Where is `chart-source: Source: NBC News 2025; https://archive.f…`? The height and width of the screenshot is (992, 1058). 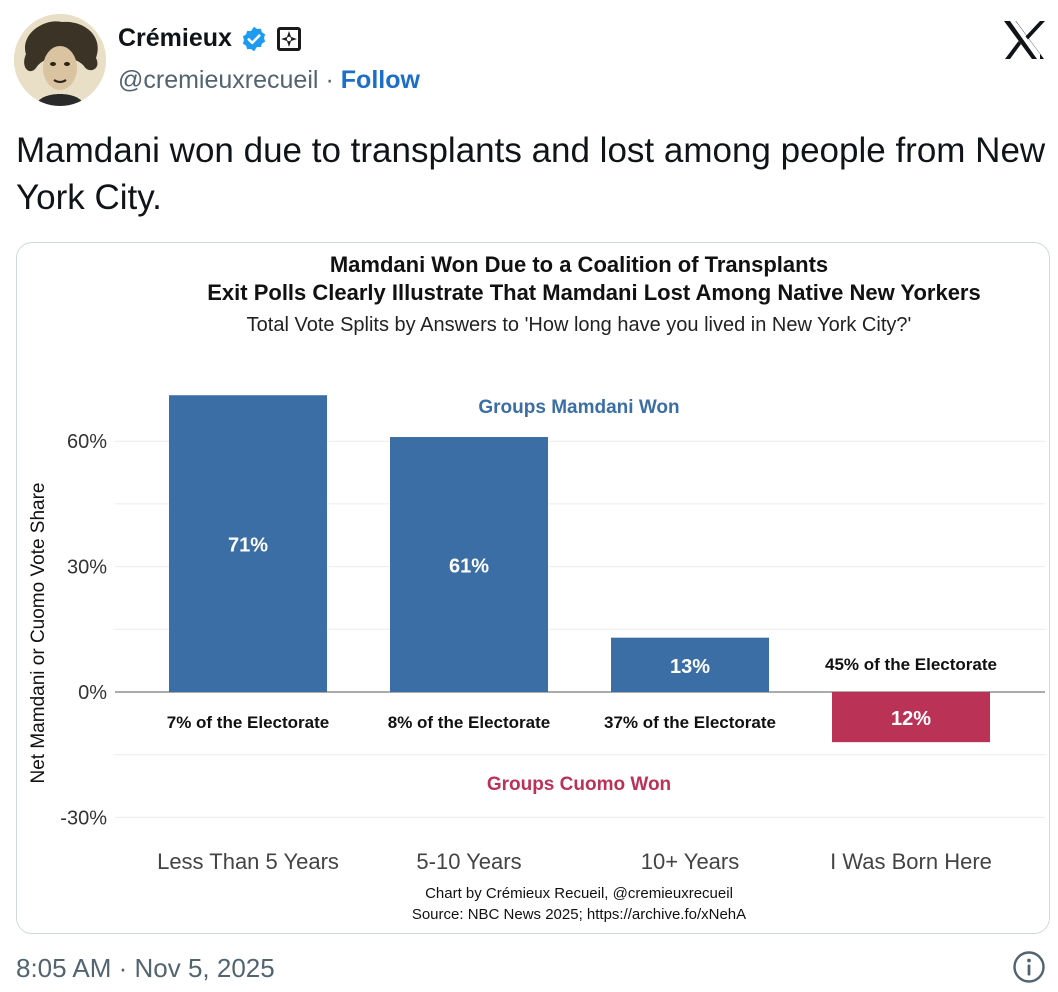 chart-source: Source: NBC News 2025; https://archive.f… is located at coordinates (579, 914).